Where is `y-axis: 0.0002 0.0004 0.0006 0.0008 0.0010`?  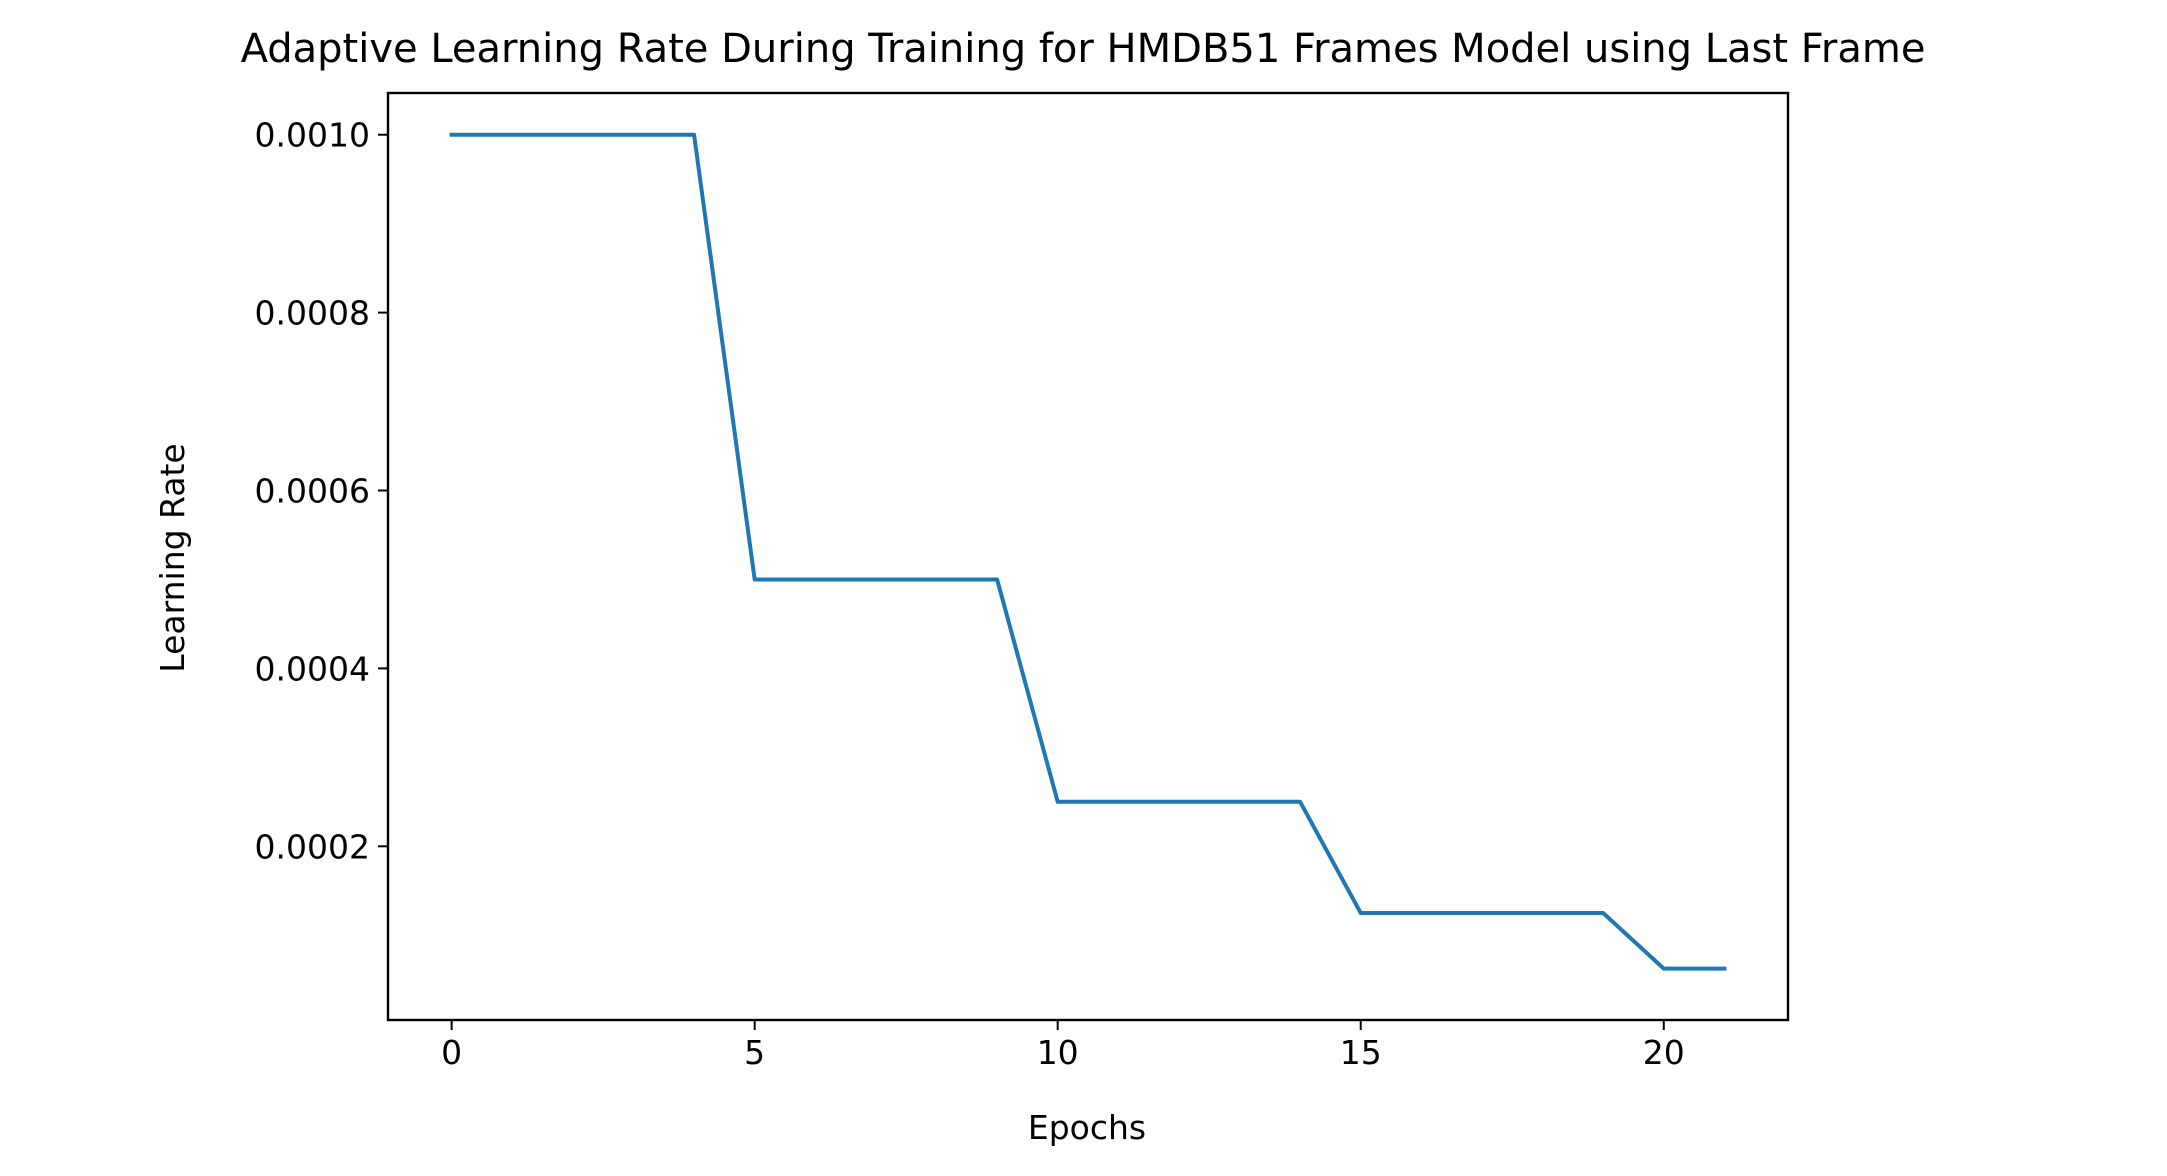 y-axis: 0.0002 0.0004 0.0006 0.0008 0.0010 is located at coordinates (321, 491).